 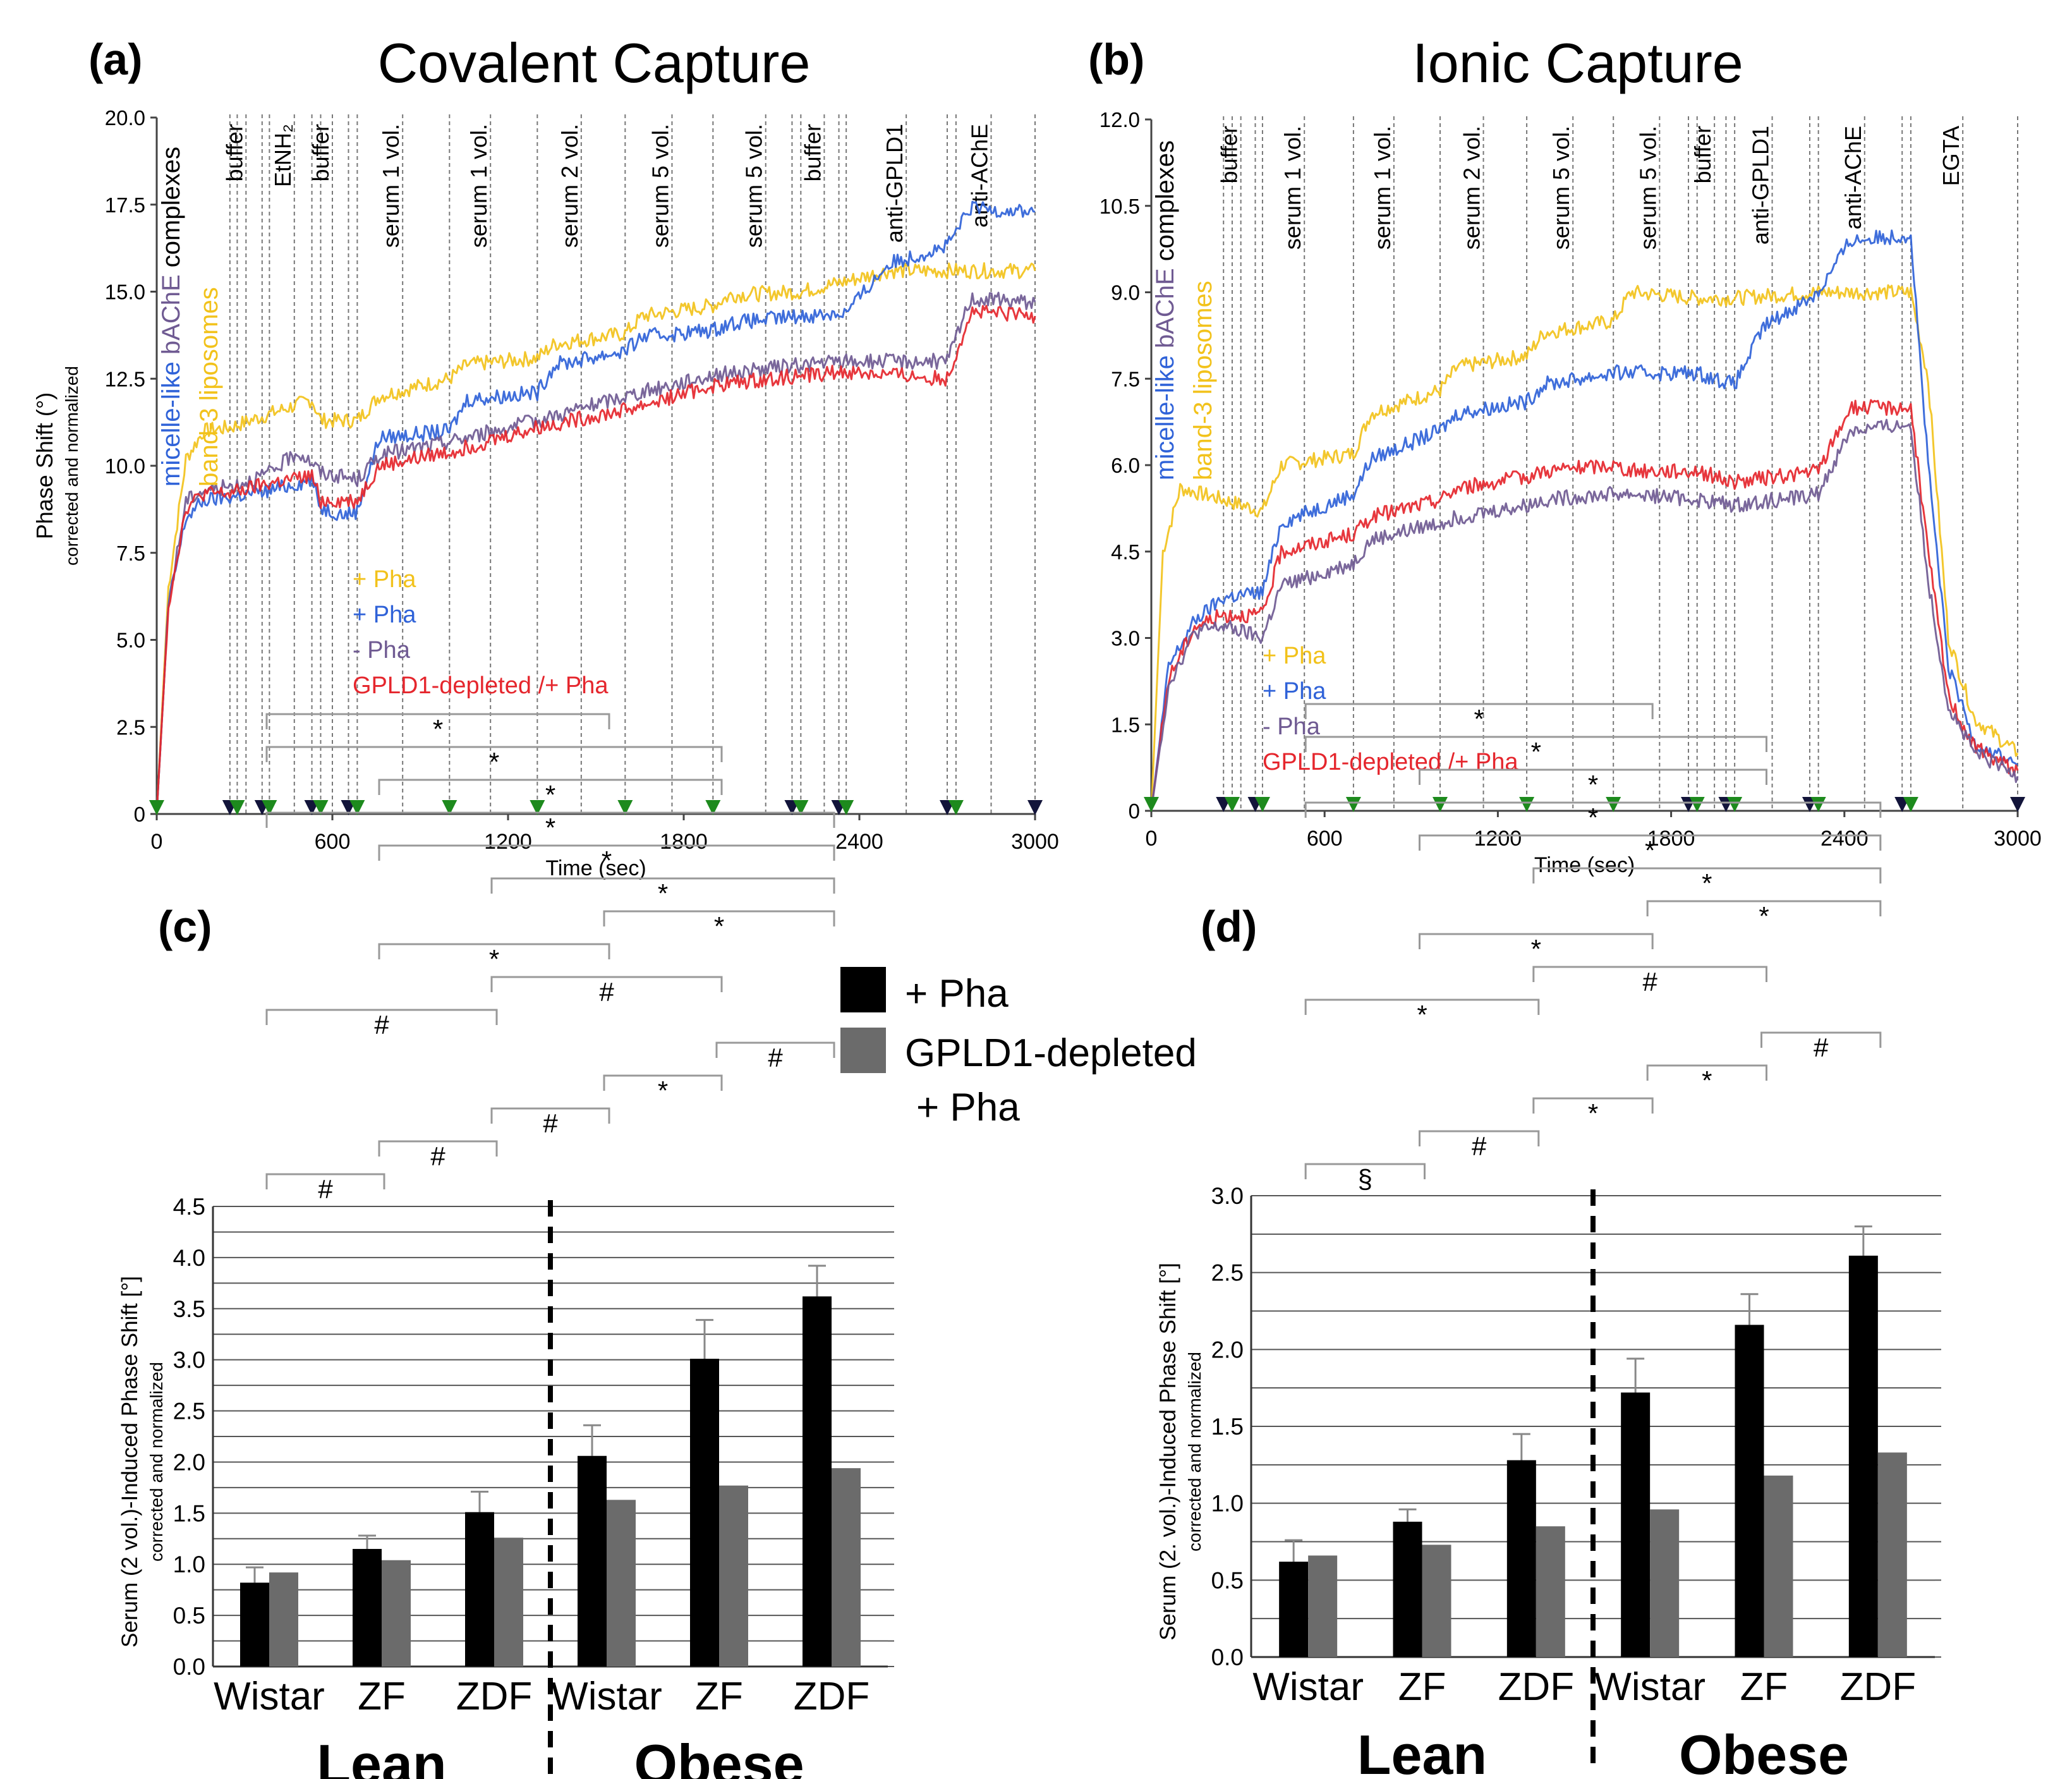 What do you see at coordinates (1125, 466) in the screenshot?
I see `y-tick-label: 6.0` at bounding box center [1125, 466].